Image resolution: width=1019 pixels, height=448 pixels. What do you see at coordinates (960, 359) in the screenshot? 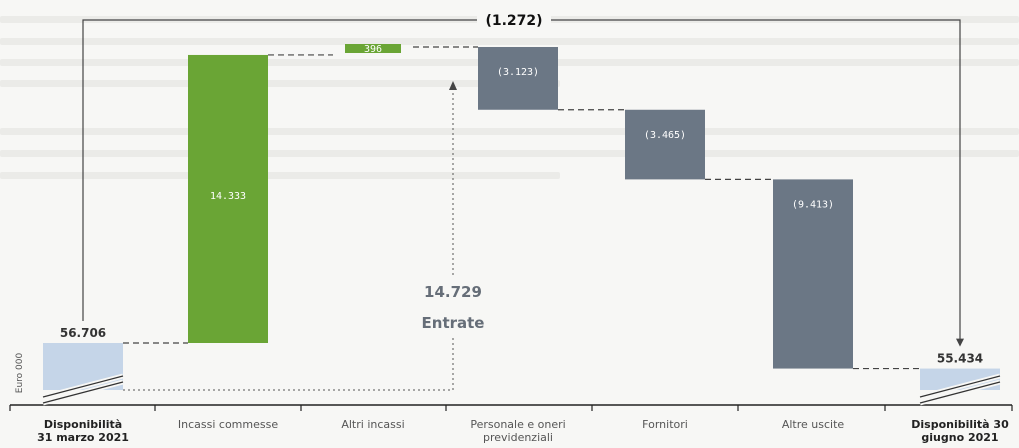
I see `value-label-6: 55.434` at bounding box center [960, 359].